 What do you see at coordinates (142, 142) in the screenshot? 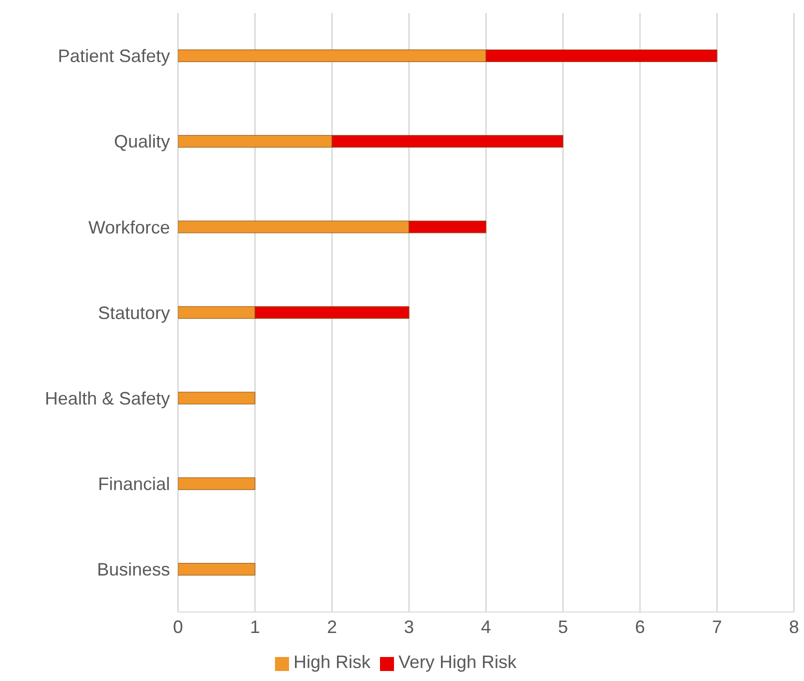
I see `y-tick-label: Quality` at bounding box center [142, 142].